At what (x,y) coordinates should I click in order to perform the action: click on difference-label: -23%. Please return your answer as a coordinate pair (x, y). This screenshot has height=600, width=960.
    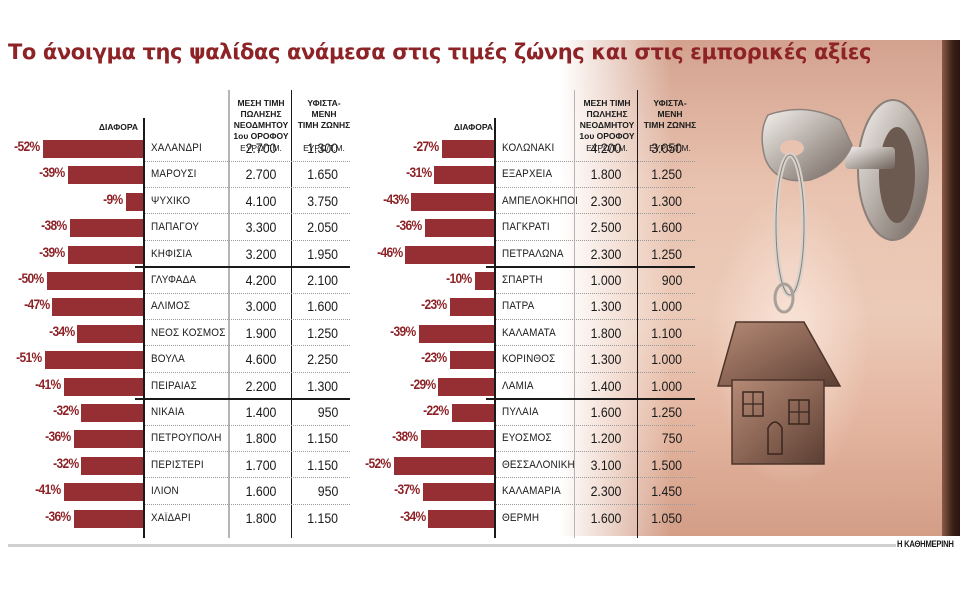
    Looking at the image, I should click on (434, 357).